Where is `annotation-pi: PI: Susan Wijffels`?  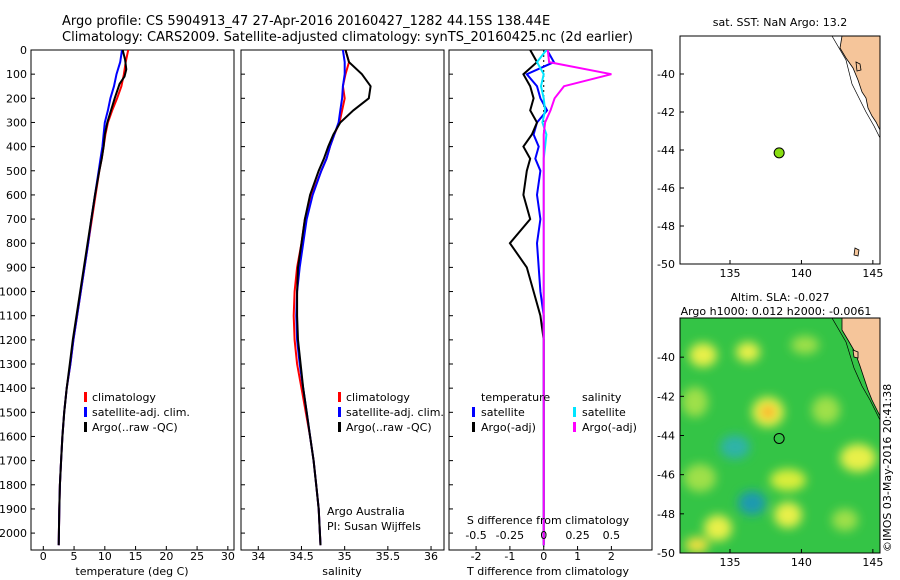 annotation-pi: PI: Susan Wijffels is located at coordinates (374, 526).